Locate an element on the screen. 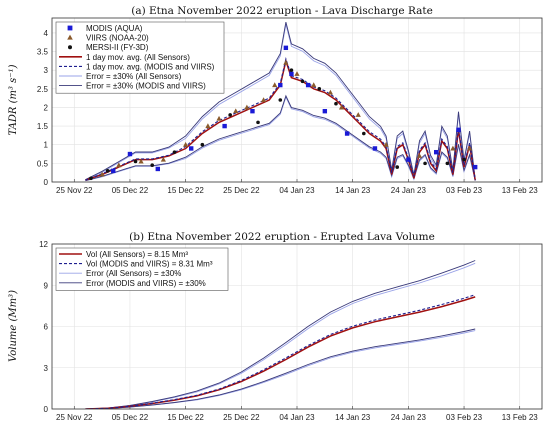 The image size is (550, 425). legend-label: 1 day mov. avg. (MODIS and VIIRS) is located at coordinates (150, 66).